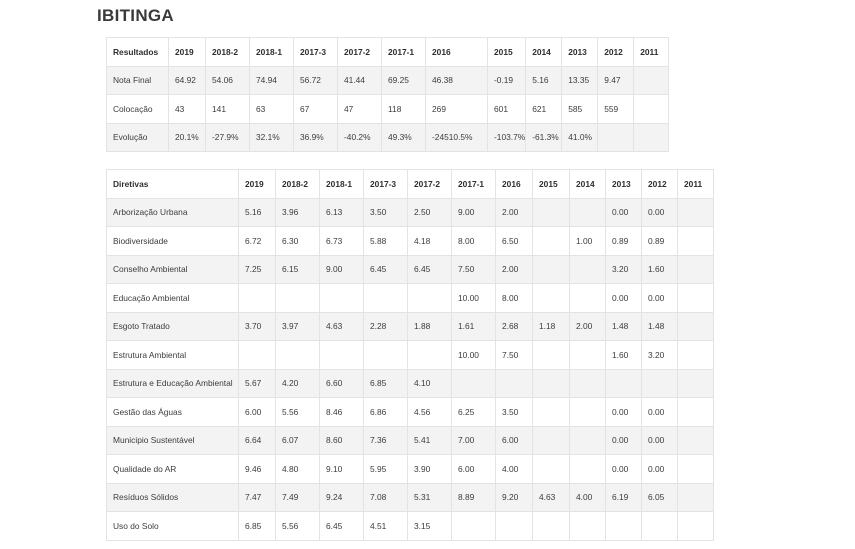  Describe the element at coordinates (551, 326) in the screenshot. I see `directives-cell: 1.18` at that location.